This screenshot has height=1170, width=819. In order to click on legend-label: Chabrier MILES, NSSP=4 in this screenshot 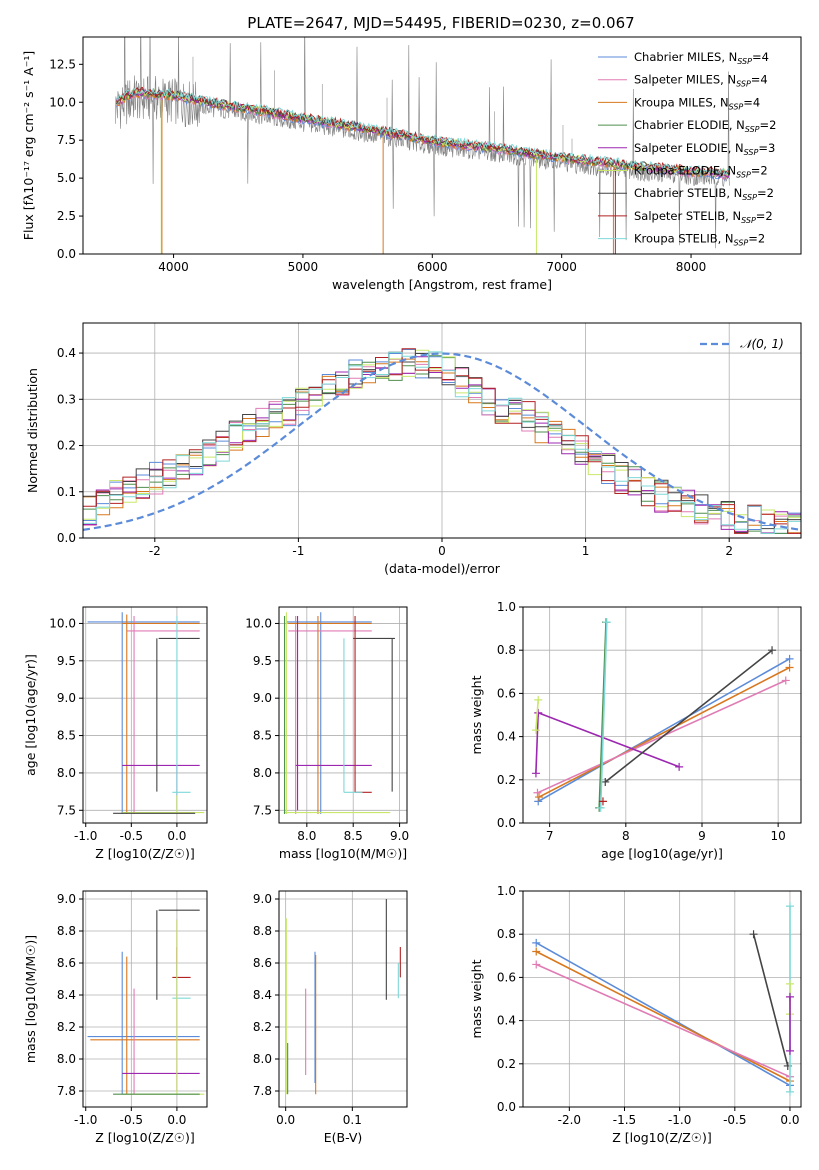, I will do `click(701, 58)`.